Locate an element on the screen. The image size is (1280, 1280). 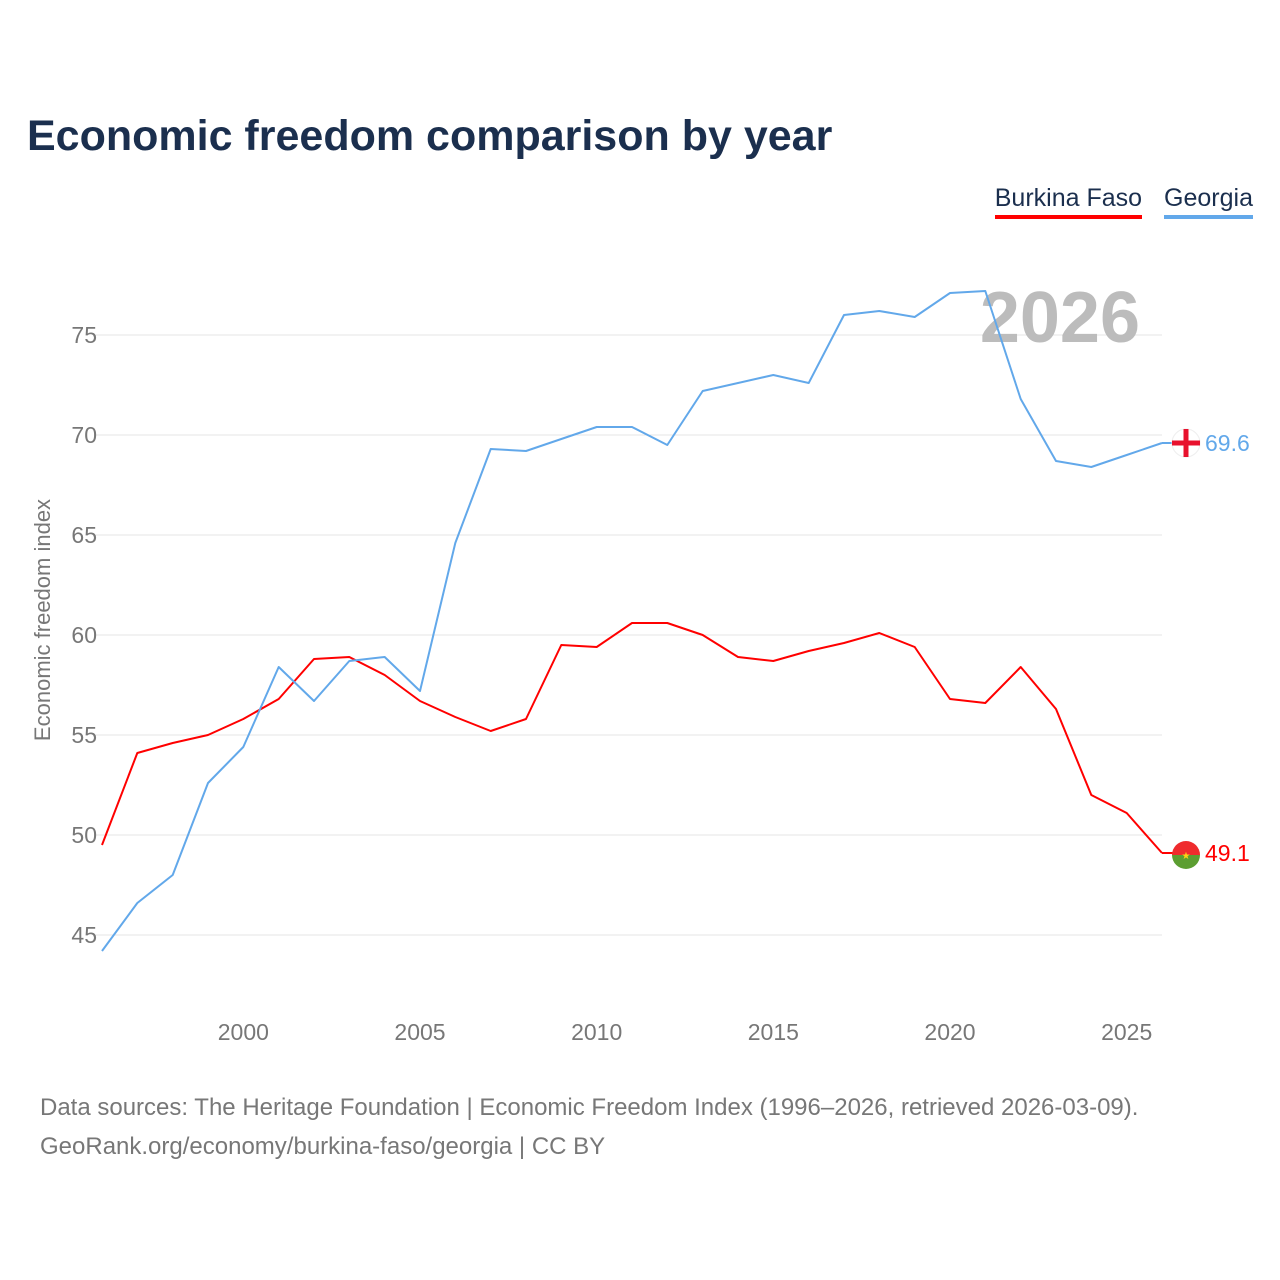
burkina-faso-flag-icon: ★ is located at coordinates (1186, 855).